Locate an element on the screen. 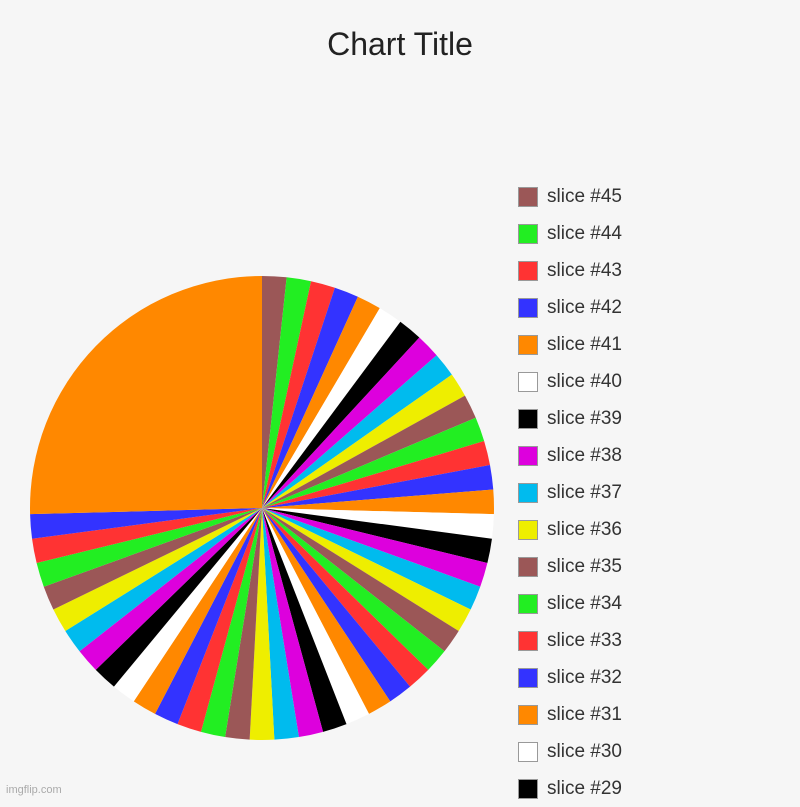 The width and height of the screenshot is (800, 807). legend-item: slice #31 is located at coordinates (570, 714).